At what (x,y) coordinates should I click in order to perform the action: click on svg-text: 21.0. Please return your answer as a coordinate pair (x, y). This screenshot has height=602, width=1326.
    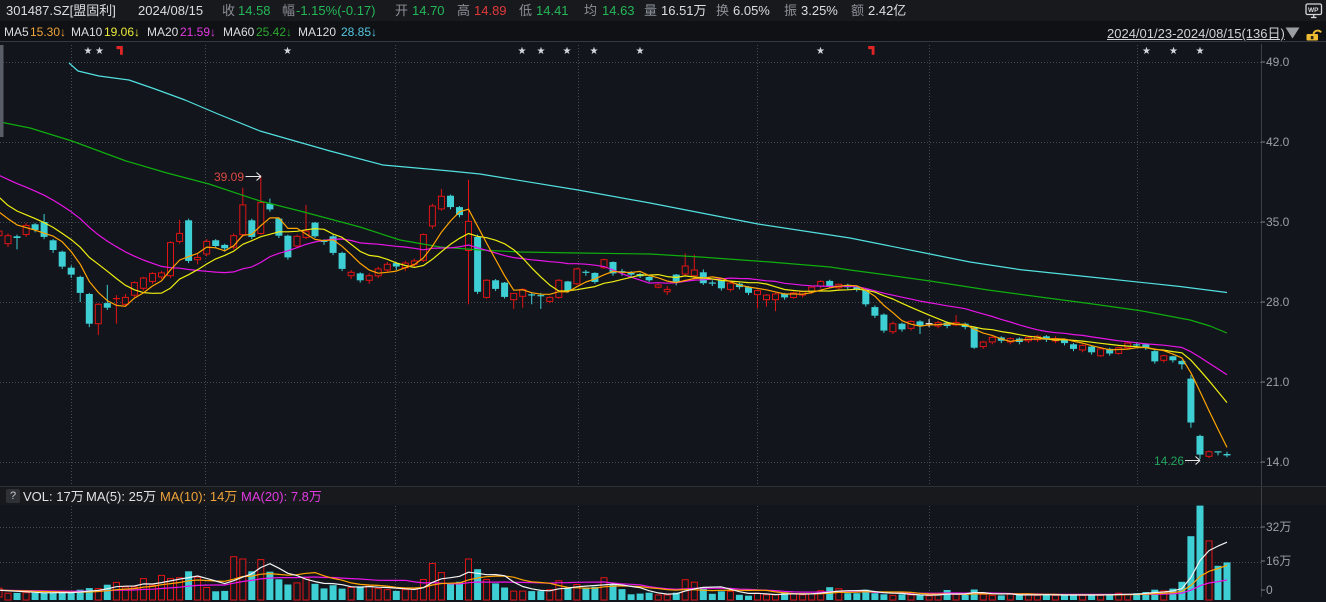
    Looking at the image, I should click on (1278, 382).